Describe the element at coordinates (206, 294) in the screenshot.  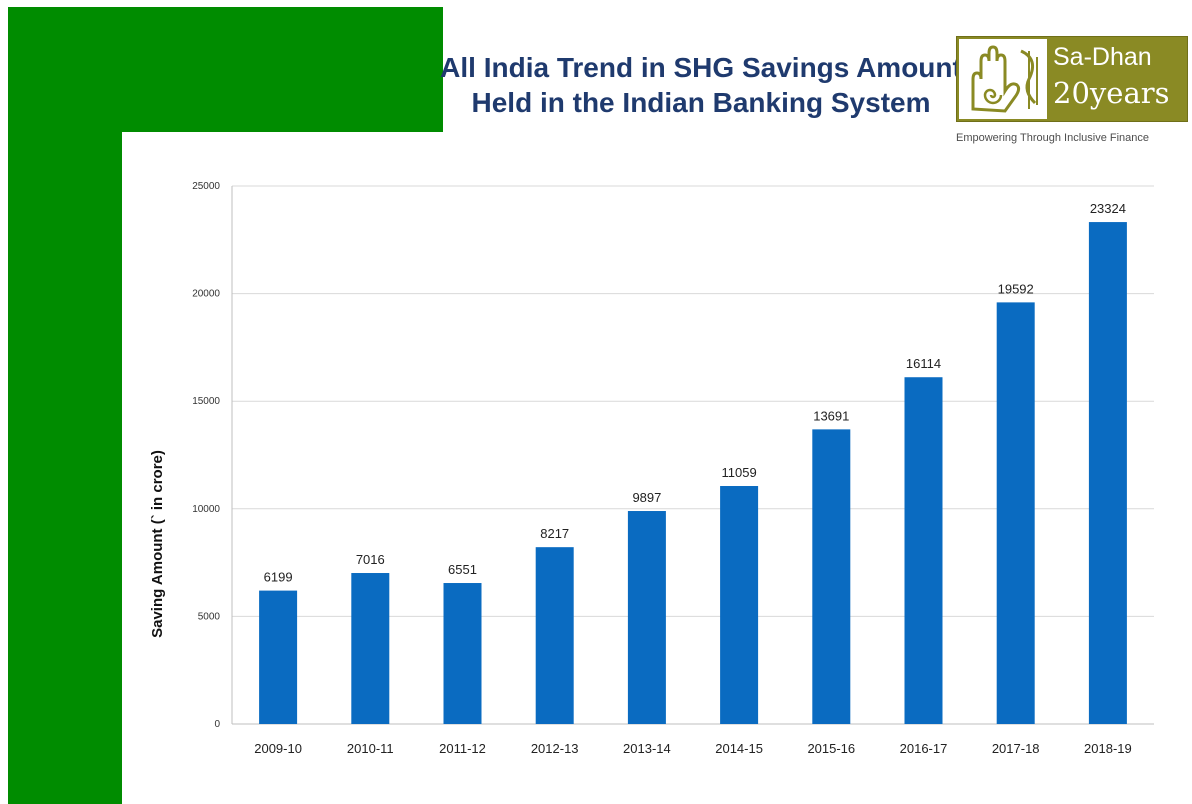
I see `y-tick-label: 20000` at that location.